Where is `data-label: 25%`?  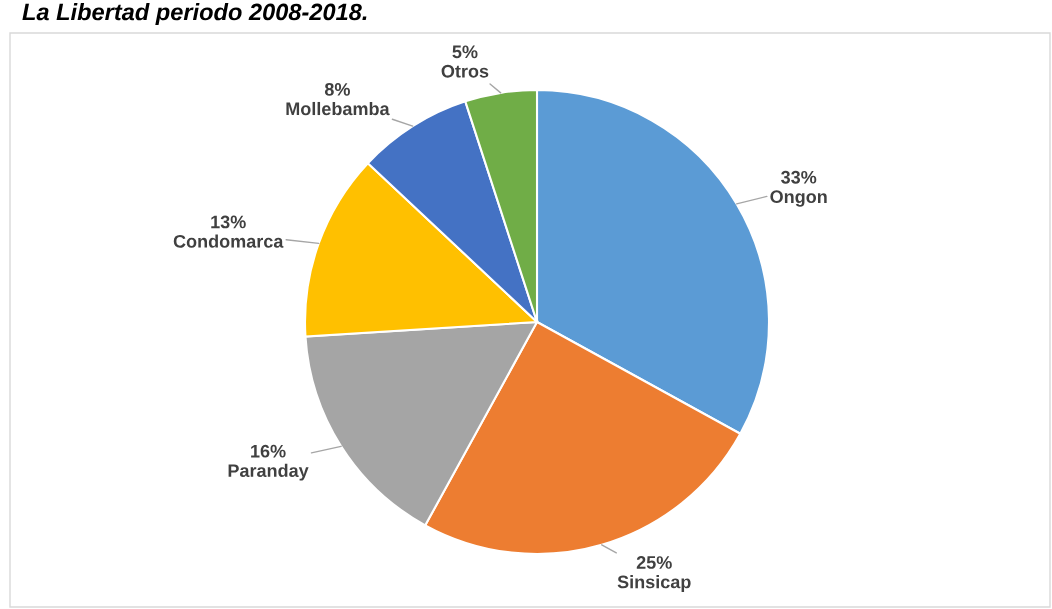
data-label: 25% is located at coordinates (654, 562).